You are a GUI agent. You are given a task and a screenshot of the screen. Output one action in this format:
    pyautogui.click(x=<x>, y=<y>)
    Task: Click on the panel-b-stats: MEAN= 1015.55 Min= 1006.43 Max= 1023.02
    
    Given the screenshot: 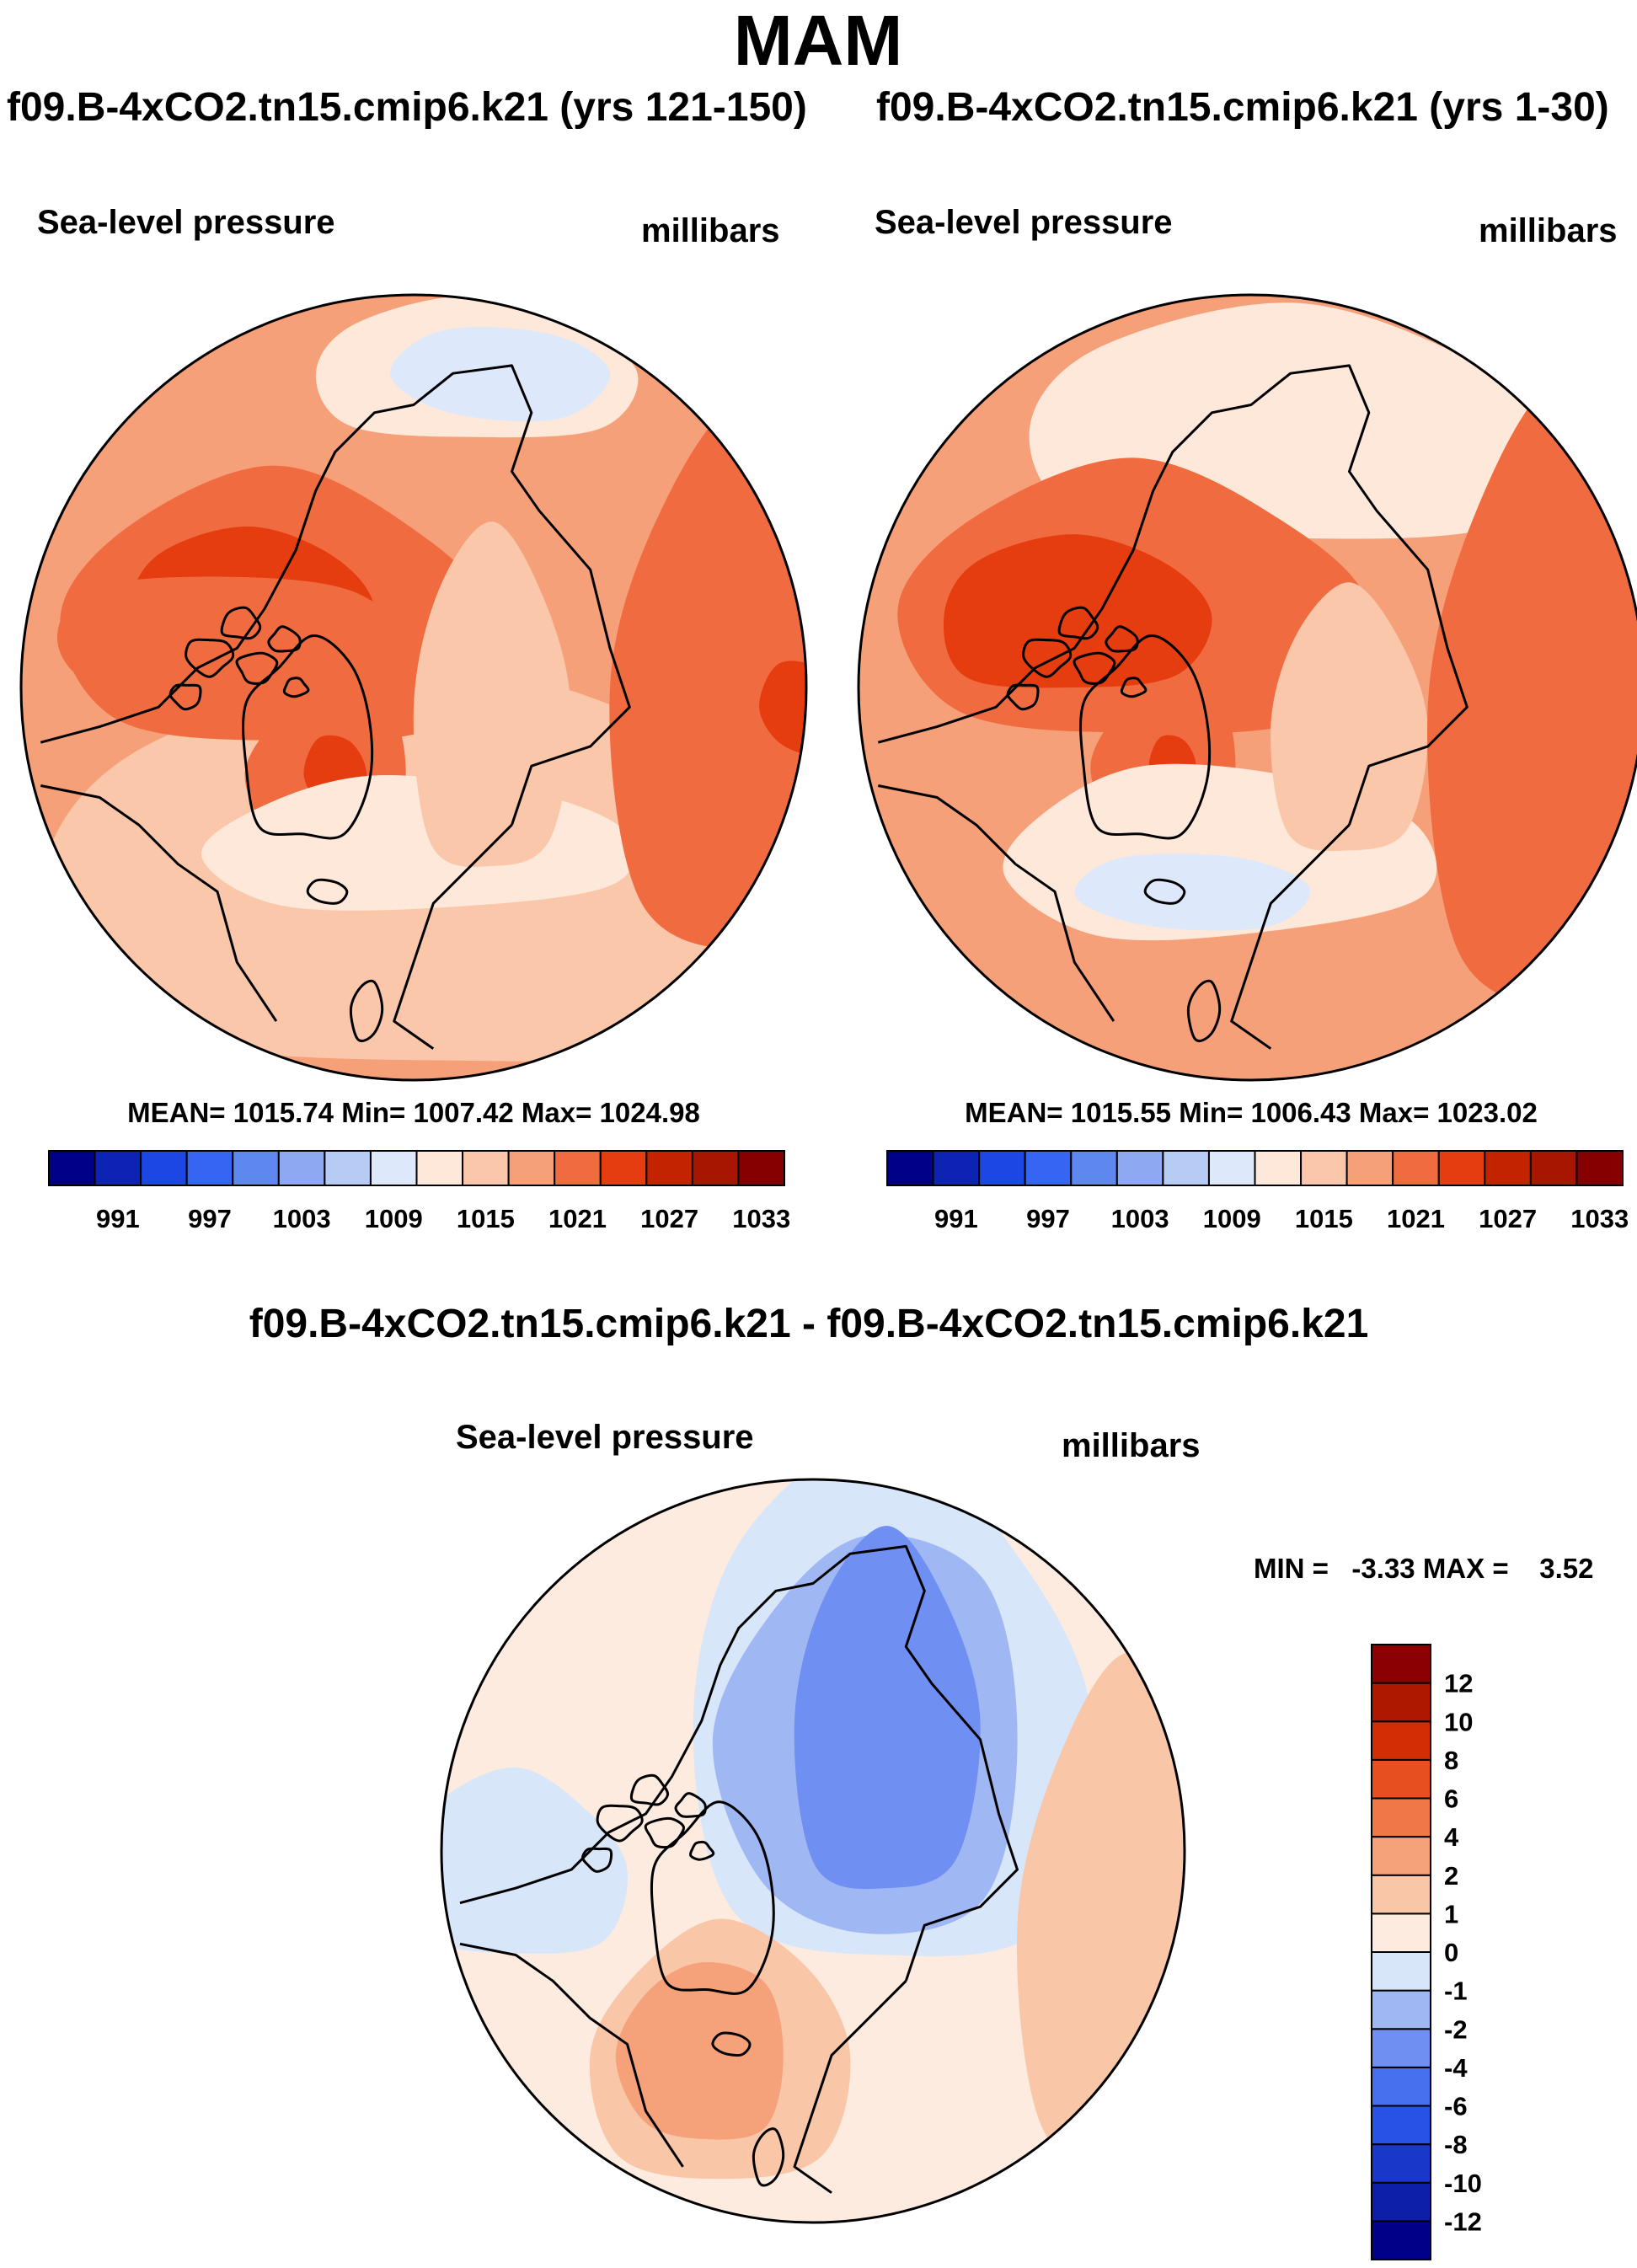 What is the action you would take?
    pyautogui.click(x=1251, y=1113)
    